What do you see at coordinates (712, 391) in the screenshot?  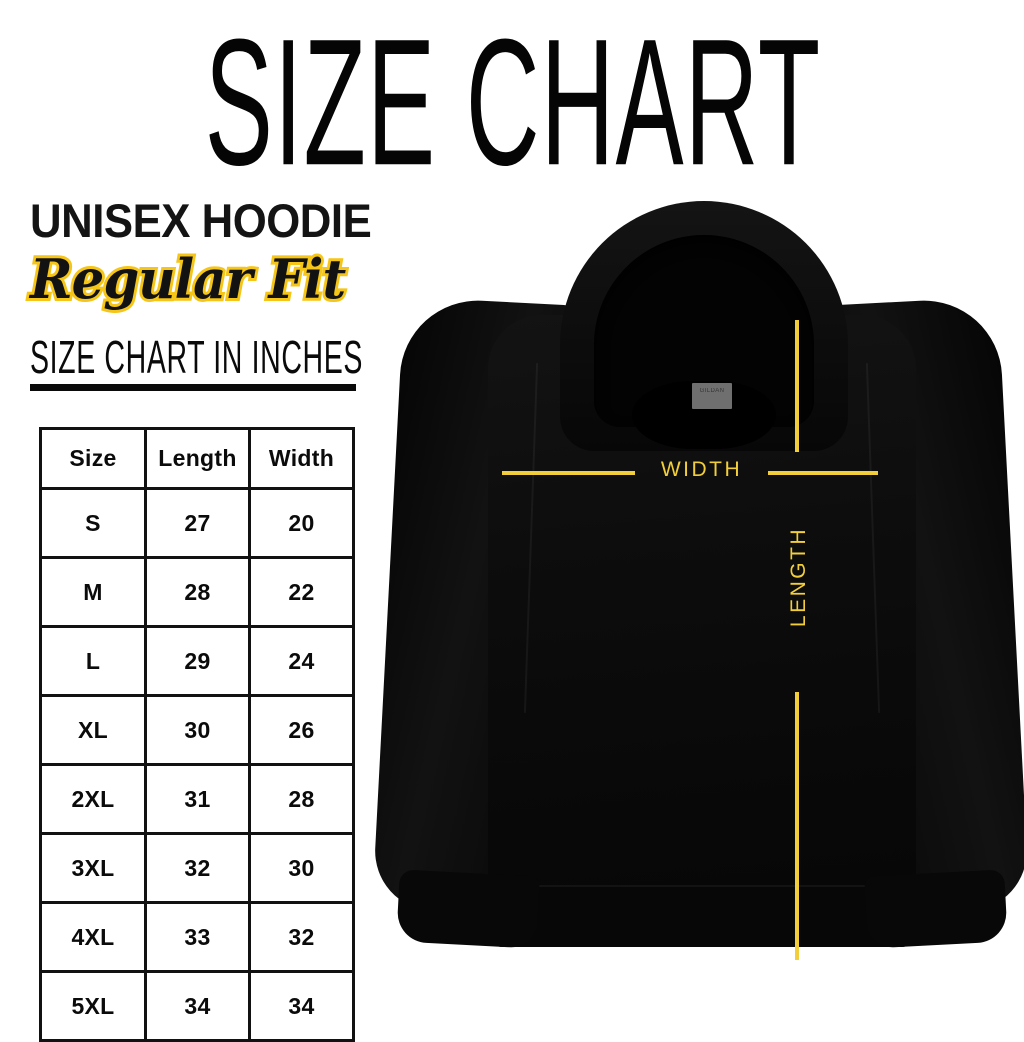 I see `neck-label-text: GILDAN` at bounding box center [712, 391].